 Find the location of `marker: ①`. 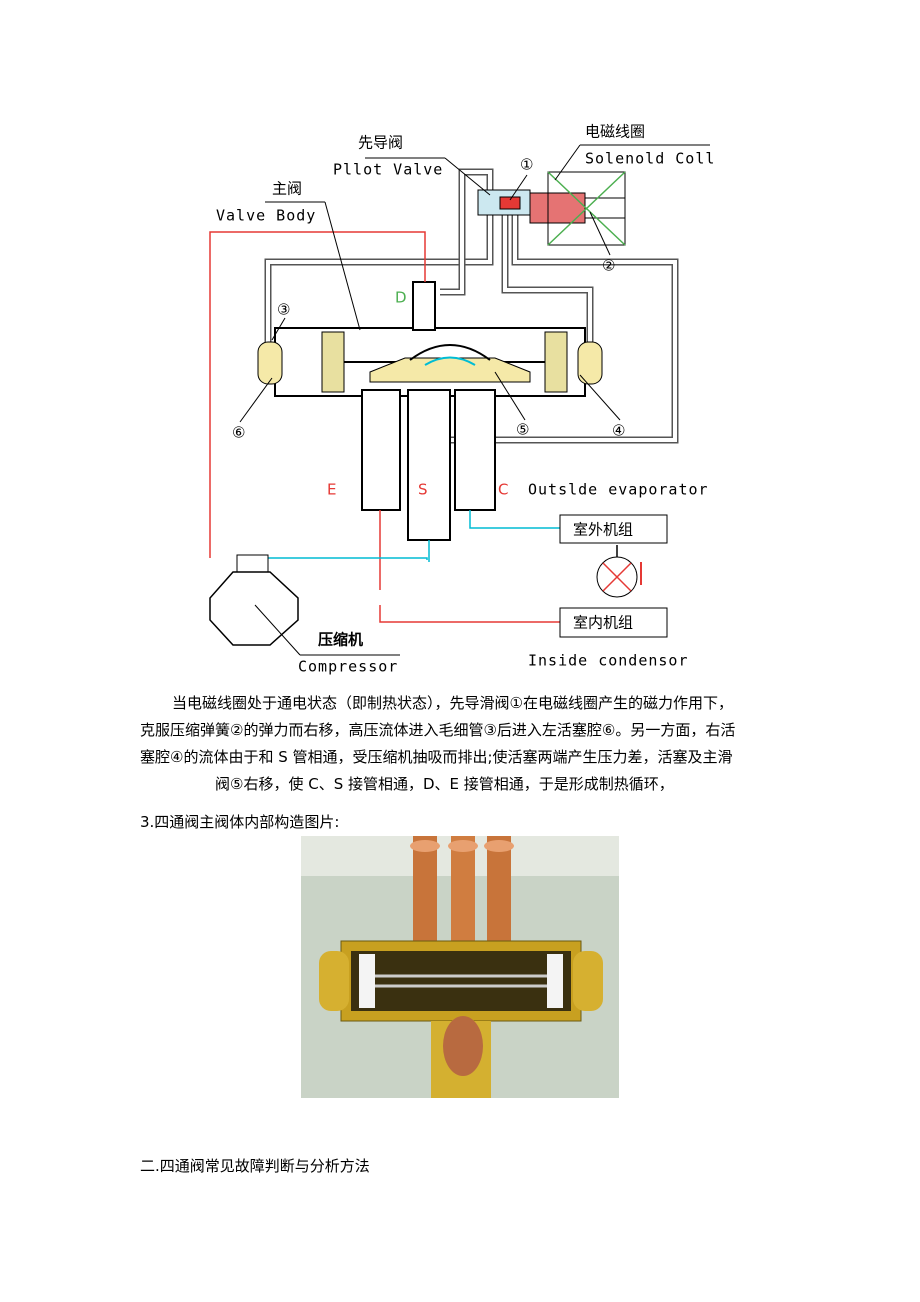

marker: ① is located at coordinates (526, 165).